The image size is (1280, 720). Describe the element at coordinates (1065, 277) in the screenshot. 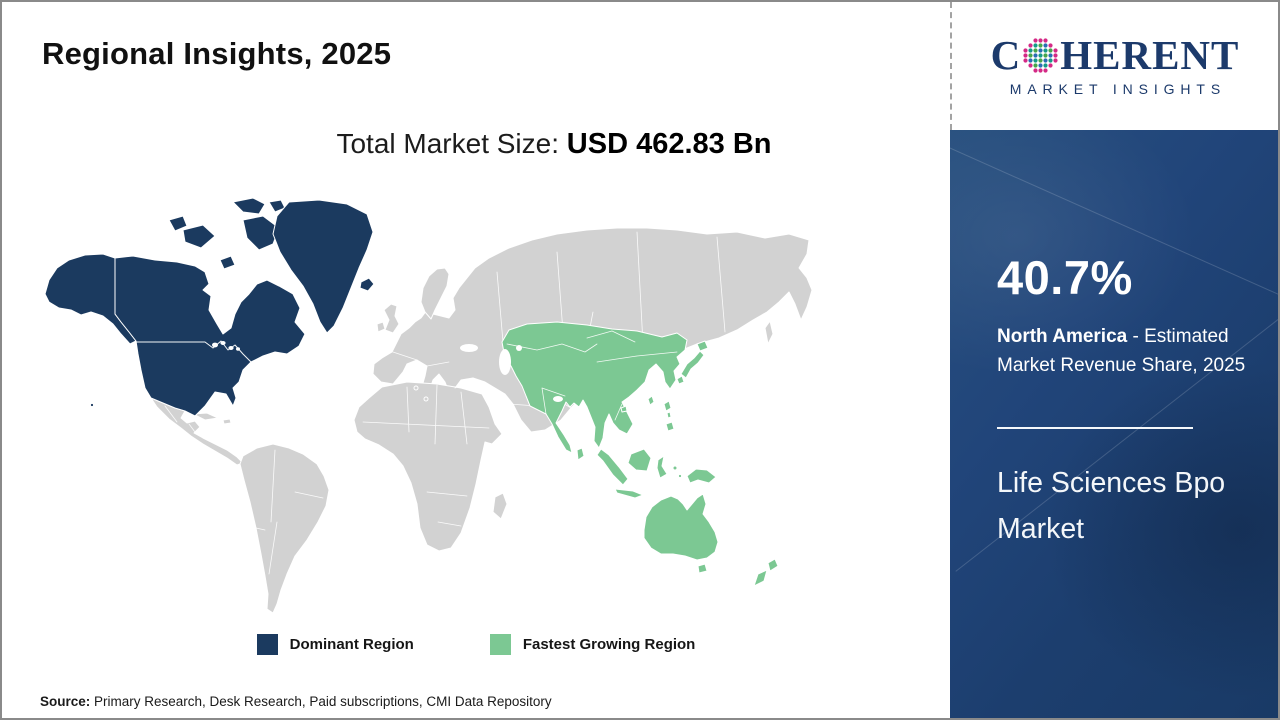

I see `market-share-value: 40.7%` at that location.